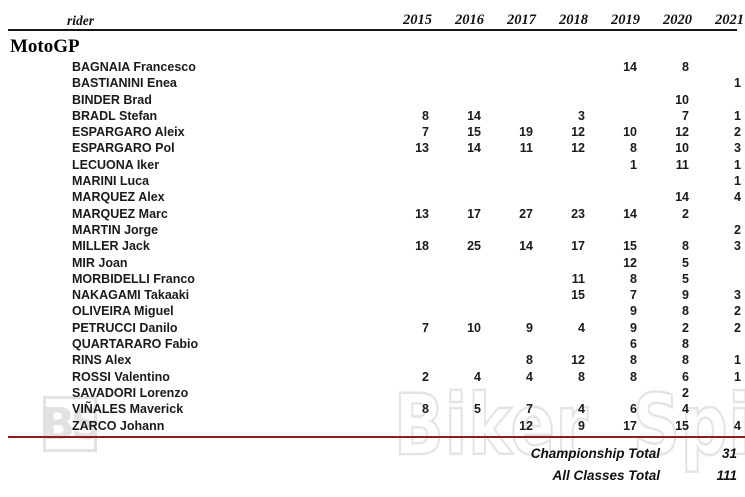  Describe the element at coordinates (633, 409) in the screenshot. I see `score-cell: 6` at that location.